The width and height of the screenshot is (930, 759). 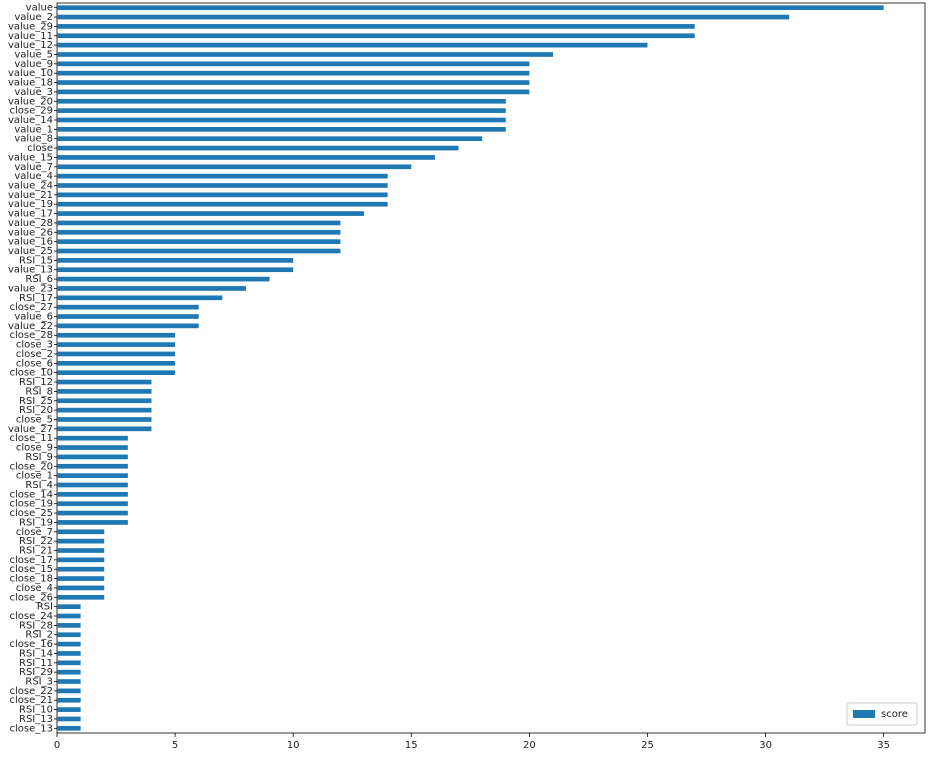 What do you see at coordinates (30, 288) in the screenshot?
I see `y-tick-label: value_23` at bounding box center [30, 288].